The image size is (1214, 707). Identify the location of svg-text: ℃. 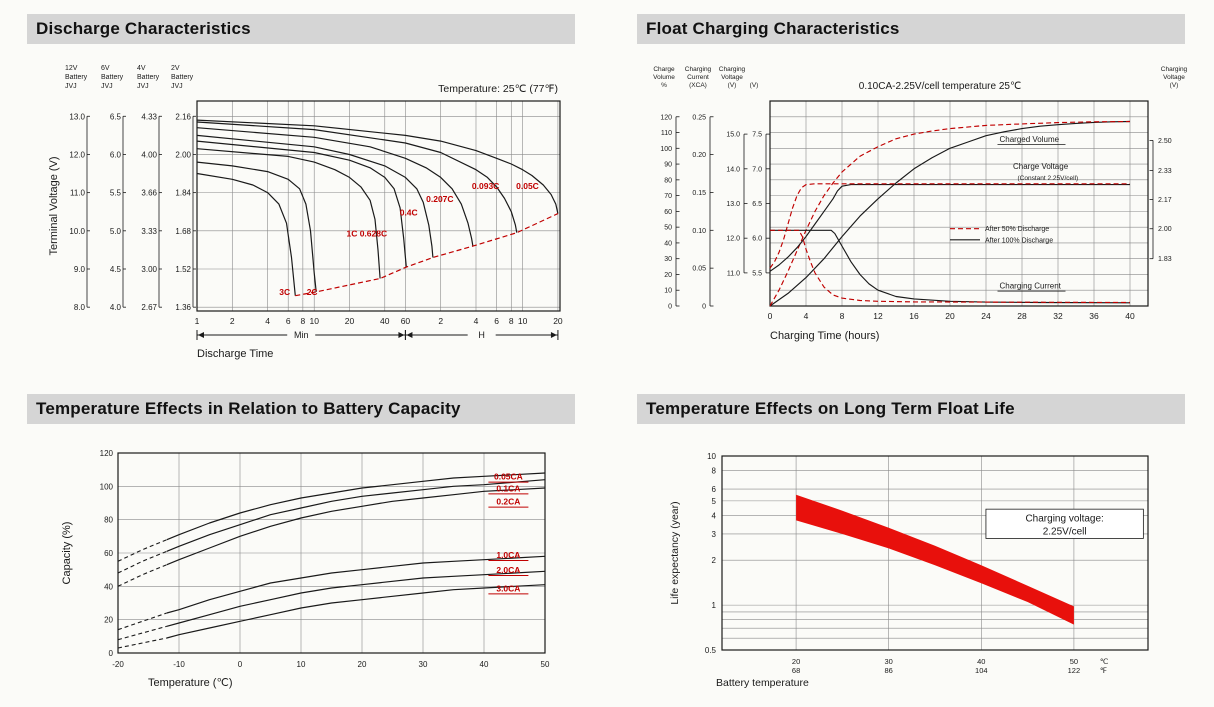
(1104, 661).